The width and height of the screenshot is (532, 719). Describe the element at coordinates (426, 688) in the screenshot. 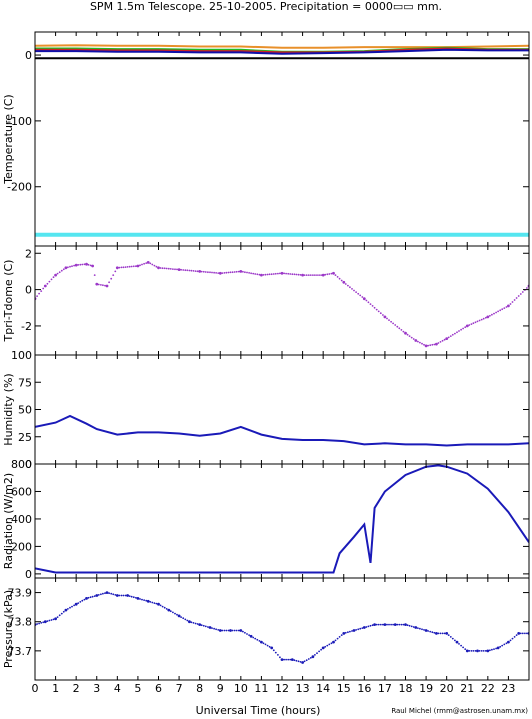

I see `x-tick-label: 19` at that location.